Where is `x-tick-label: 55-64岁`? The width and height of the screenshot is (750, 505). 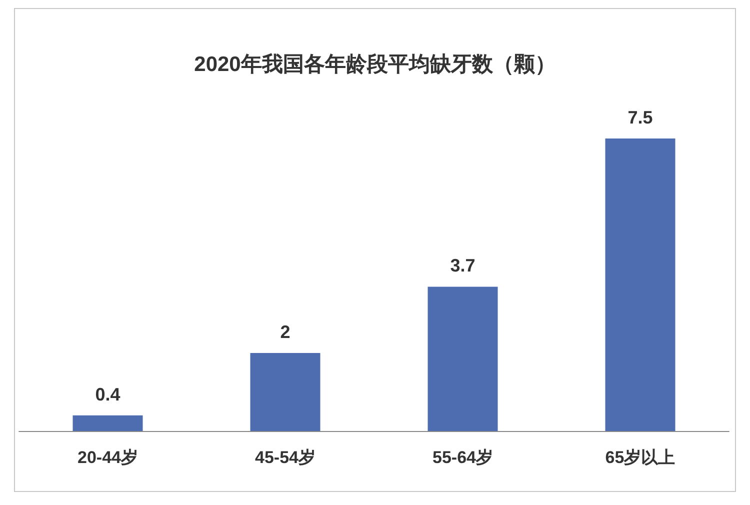 x-tick-label: 55-64岁 is located at coordinates (462, 457).